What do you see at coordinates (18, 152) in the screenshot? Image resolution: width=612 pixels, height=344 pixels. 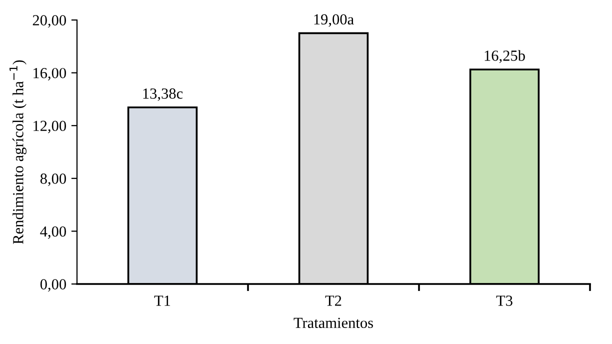 I see `y-axis-title: Rendimiento agrícola (t ha$^{−1}$)` at bounding box center [18, 152].